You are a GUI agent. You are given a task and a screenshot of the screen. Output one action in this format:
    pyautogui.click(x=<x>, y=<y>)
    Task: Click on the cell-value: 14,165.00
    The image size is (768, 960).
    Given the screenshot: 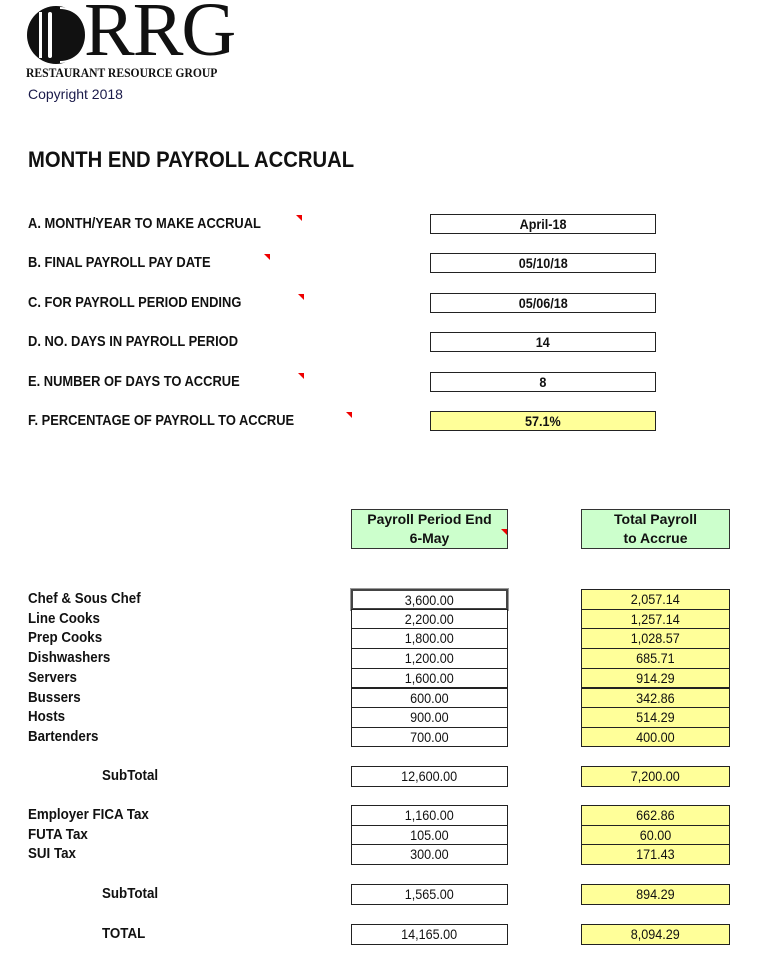 What is the action you would take?
    pyautogui.click(x=429, y=934)
    